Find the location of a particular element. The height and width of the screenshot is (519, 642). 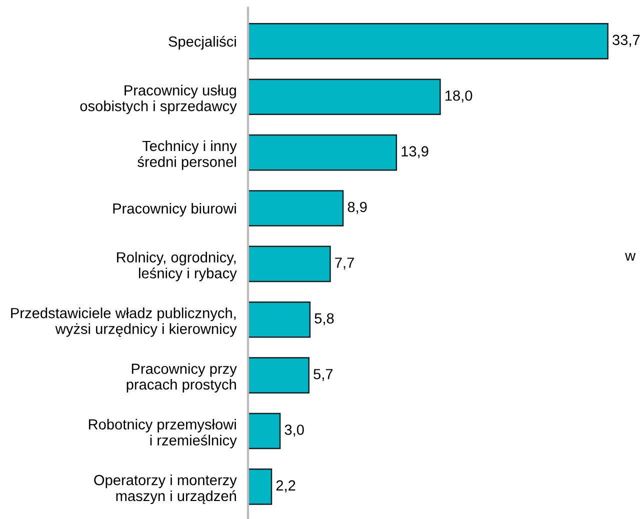

data-label: 8,9 is located at coordinates (357, 208).